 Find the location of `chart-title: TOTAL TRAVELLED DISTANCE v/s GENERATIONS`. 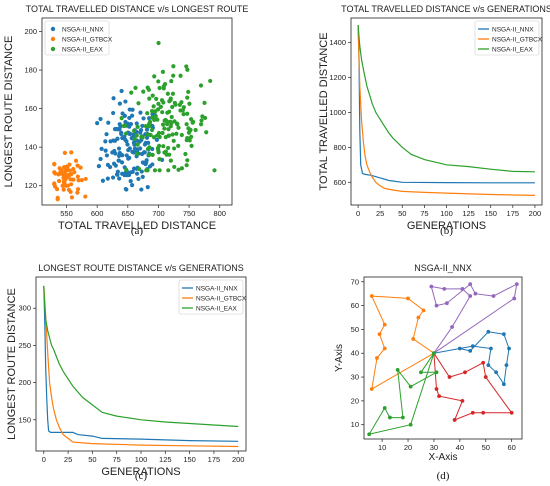

chart-title: TOTAL TRAVELLED DISTANCE v/s GENERATIONS is located at coordinates (445, 9).